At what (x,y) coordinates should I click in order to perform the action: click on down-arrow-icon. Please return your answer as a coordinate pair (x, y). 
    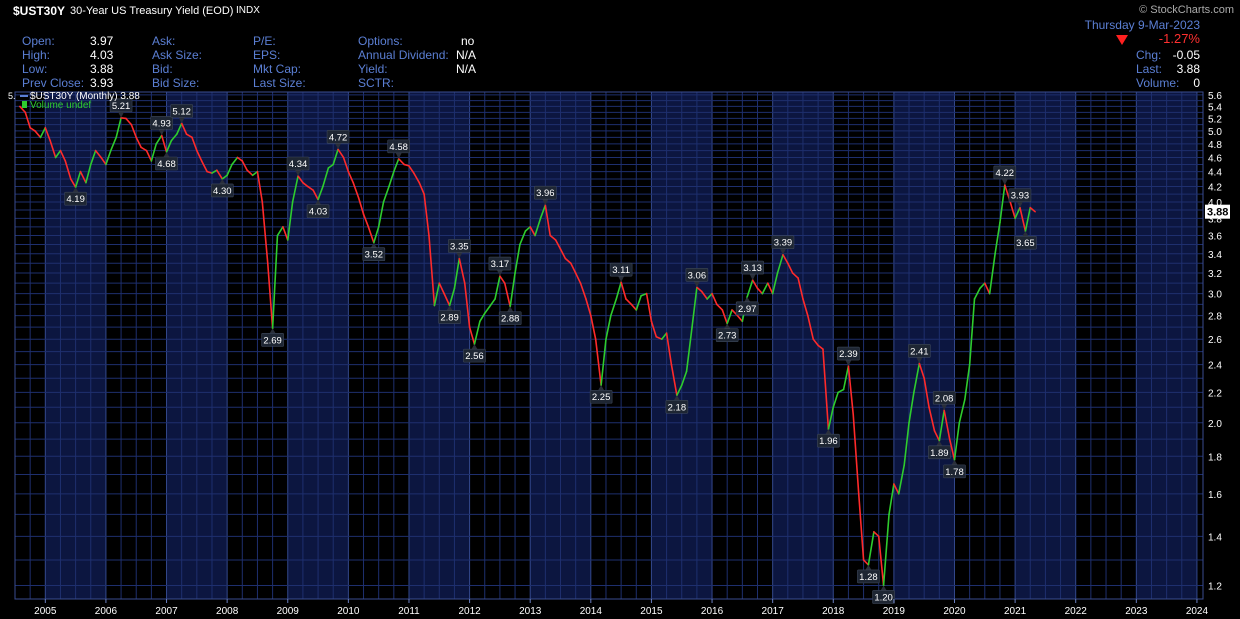
    Looking at the image, I should click on (1122, 40).